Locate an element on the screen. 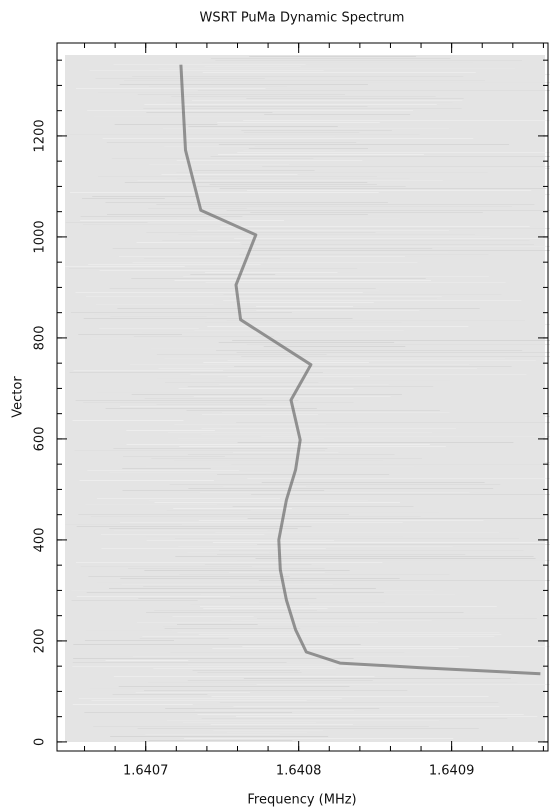  y-tick-label: 200 is located at coordinates (40, 640).